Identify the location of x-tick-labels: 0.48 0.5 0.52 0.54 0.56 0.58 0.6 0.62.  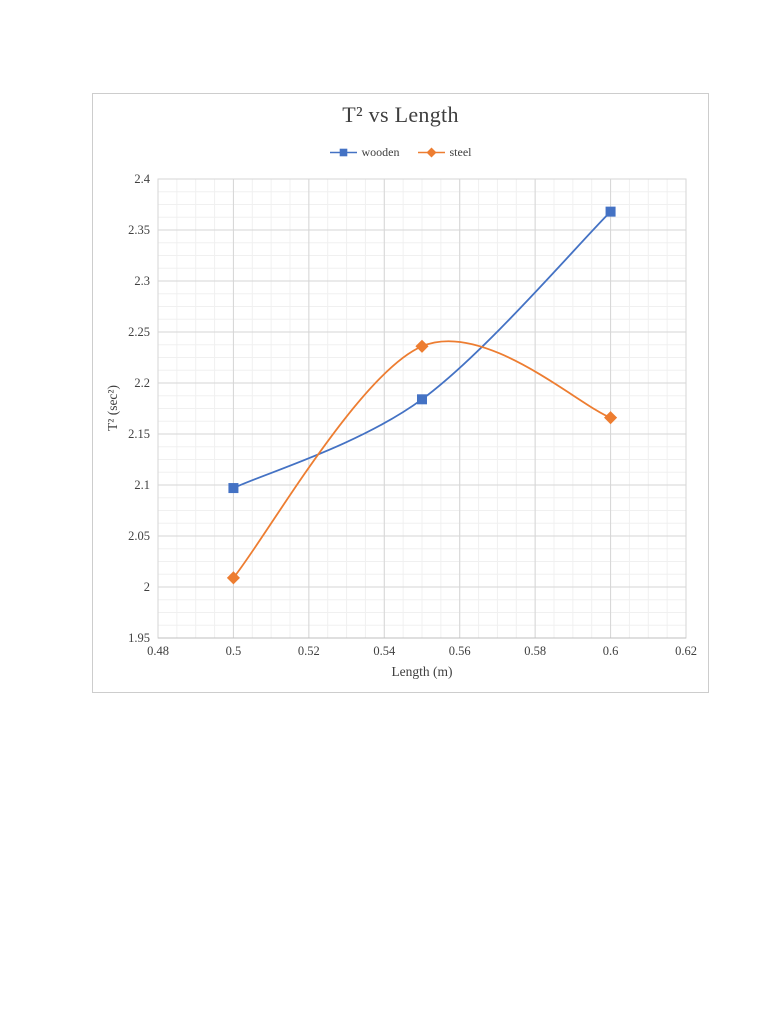
(422, 651).